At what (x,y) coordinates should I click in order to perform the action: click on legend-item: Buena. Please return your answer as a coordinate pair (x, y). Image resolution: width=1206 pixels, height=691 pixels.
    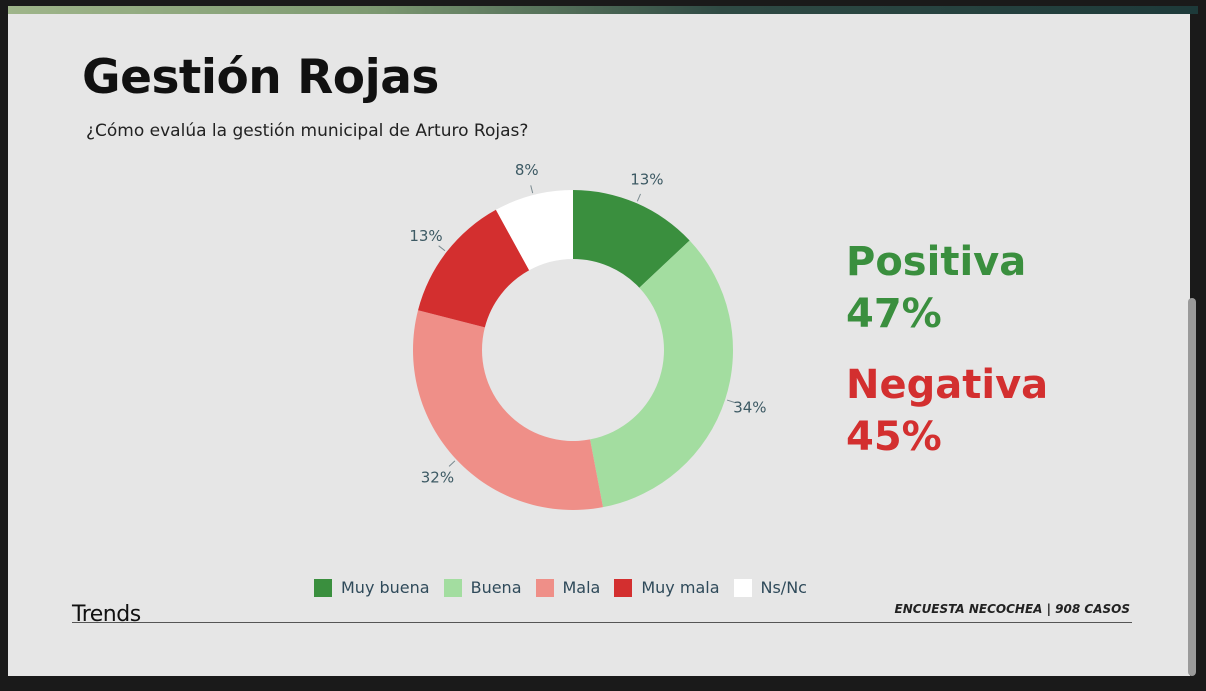
    Looking at the image, I should click on (482, 587).